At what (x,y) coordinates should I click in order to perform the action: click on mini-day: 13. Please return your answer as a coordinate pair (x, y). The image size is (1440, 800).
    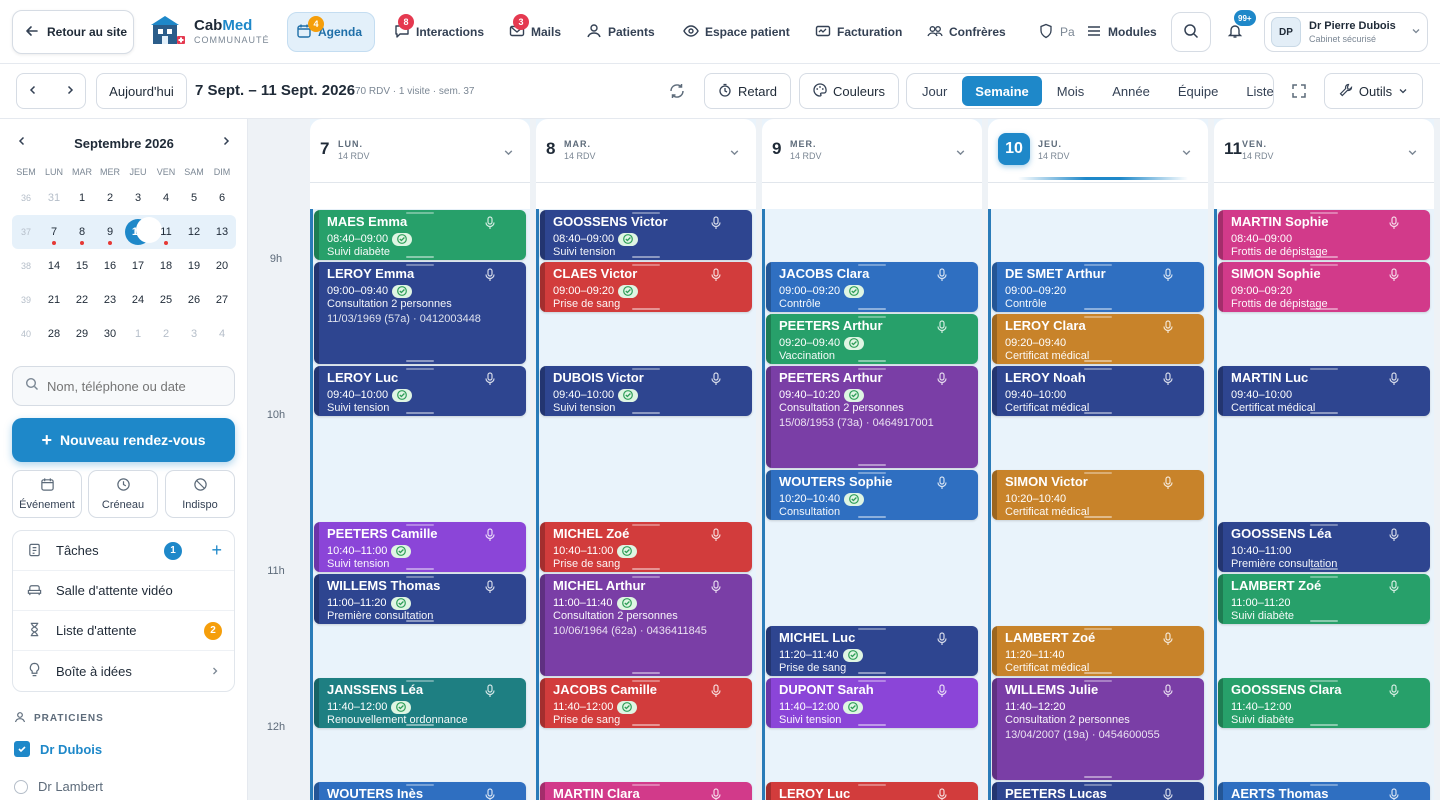
    Looking at the image, I should click on (222, 232).